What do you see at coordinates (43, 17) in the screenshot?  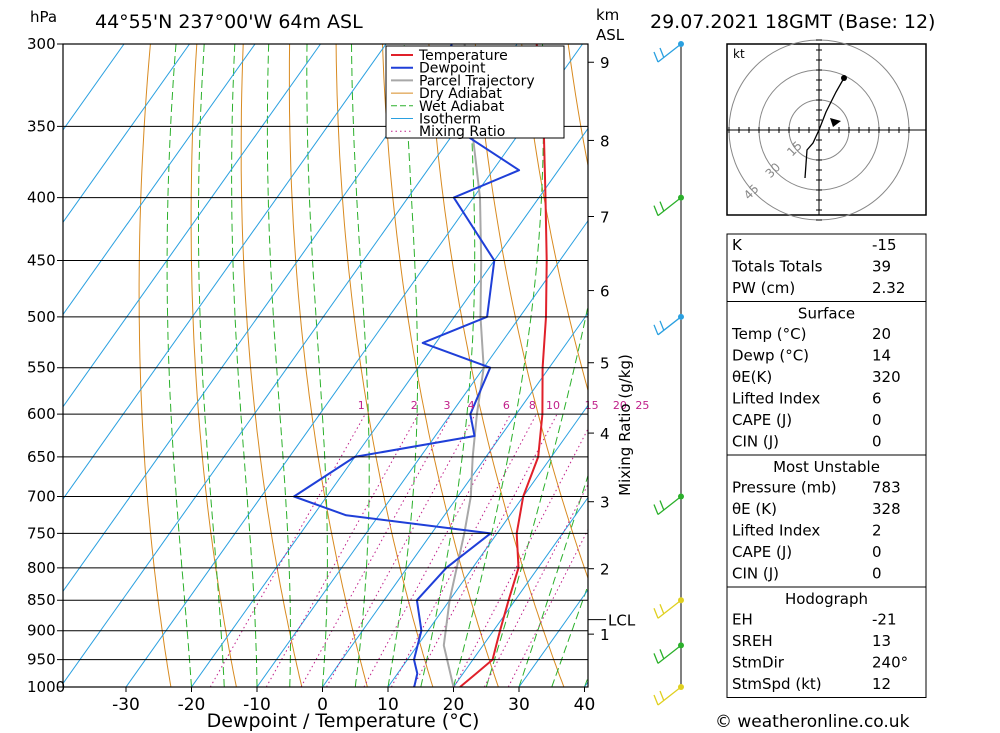 I see `hpa-axis-title: hPa` at bounding box center [43, 17].